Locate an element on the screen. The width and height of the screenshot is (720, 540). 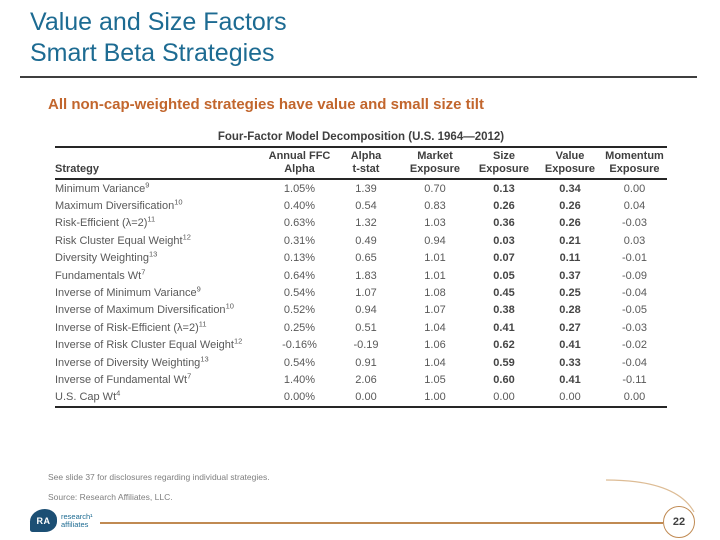
strategy-name: Inverse of Maximum Diversification is located at coordinates (140, 310).